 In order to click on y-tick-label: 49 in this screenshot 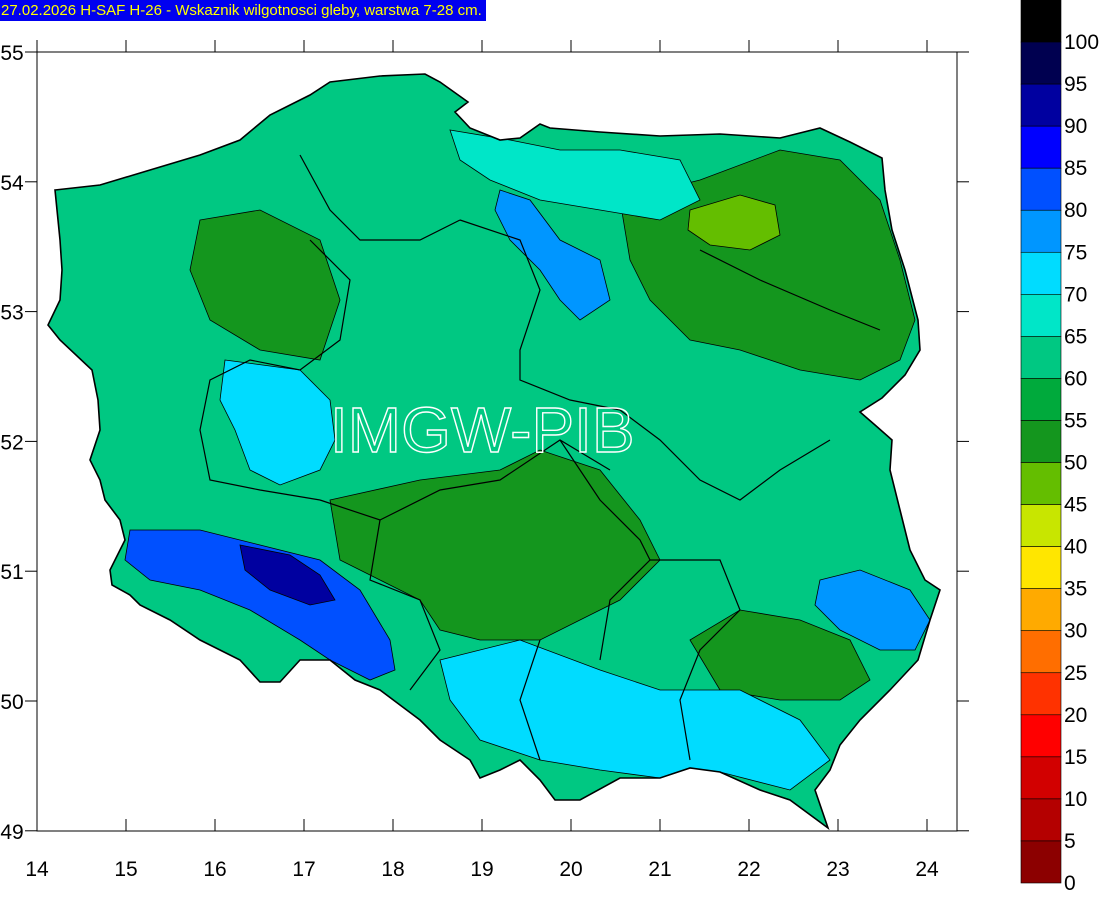, I will do `click(11, 832)`.